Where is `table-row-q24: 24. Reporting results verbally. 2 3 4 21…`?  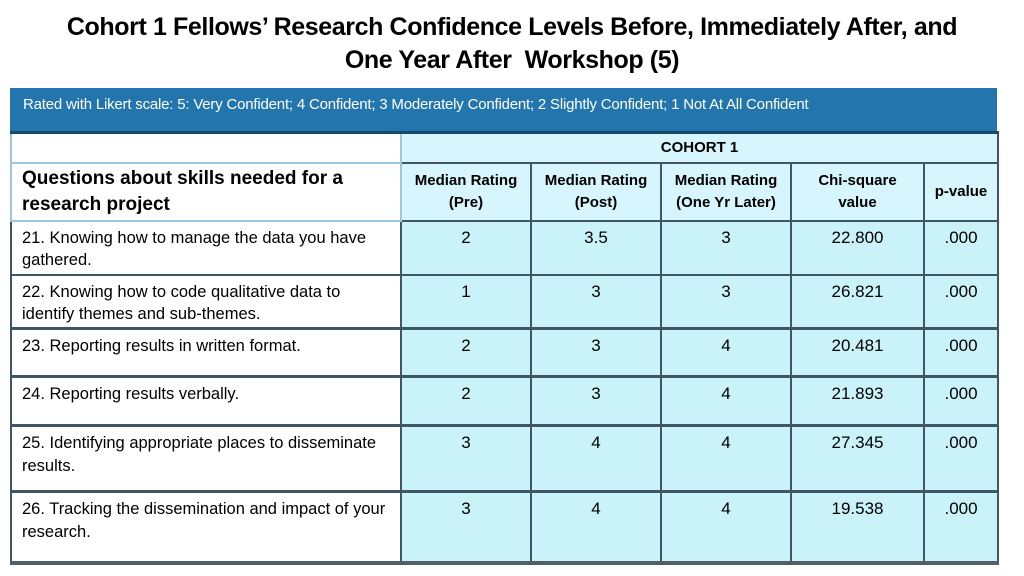
table-row-q24: 24. Reporting results verbally. 2 3 4 21… is located at coordinates (505, 401).